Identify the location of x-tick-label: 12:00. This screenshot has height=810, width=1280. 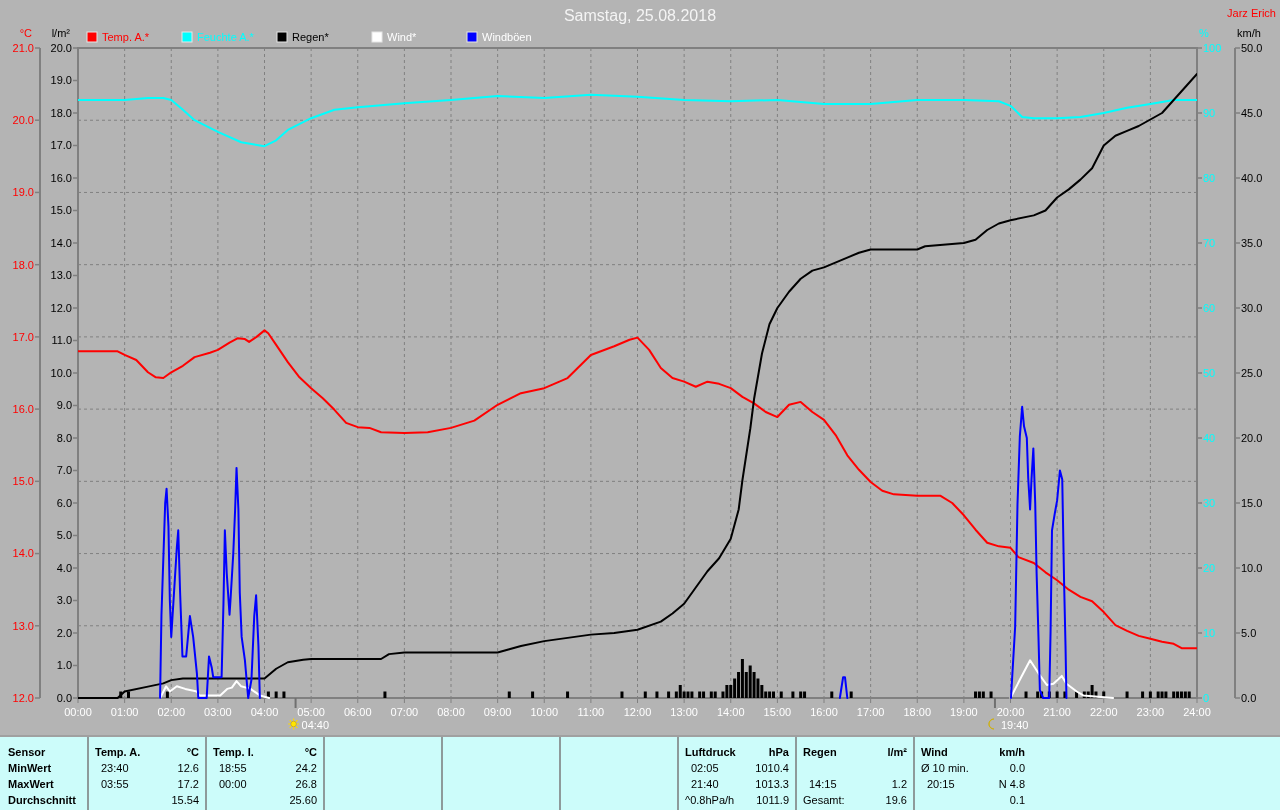
(637, 712).